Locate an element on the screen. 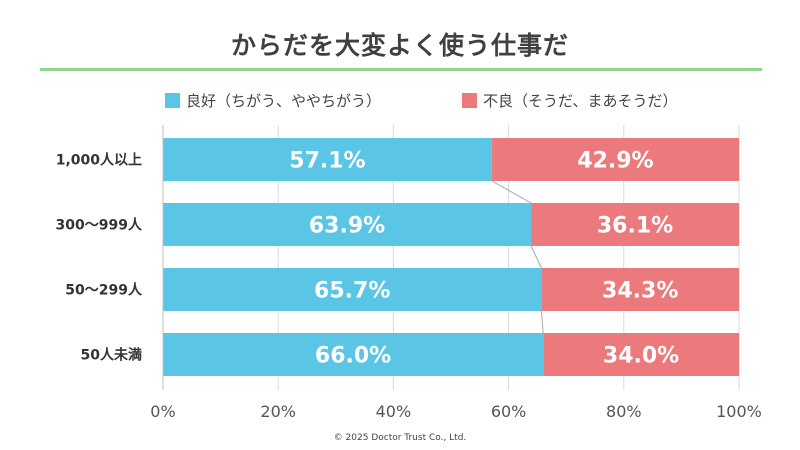 This screenshot has width=800, height=450. data-label: 66.0% is located at coordinates (353, 356).